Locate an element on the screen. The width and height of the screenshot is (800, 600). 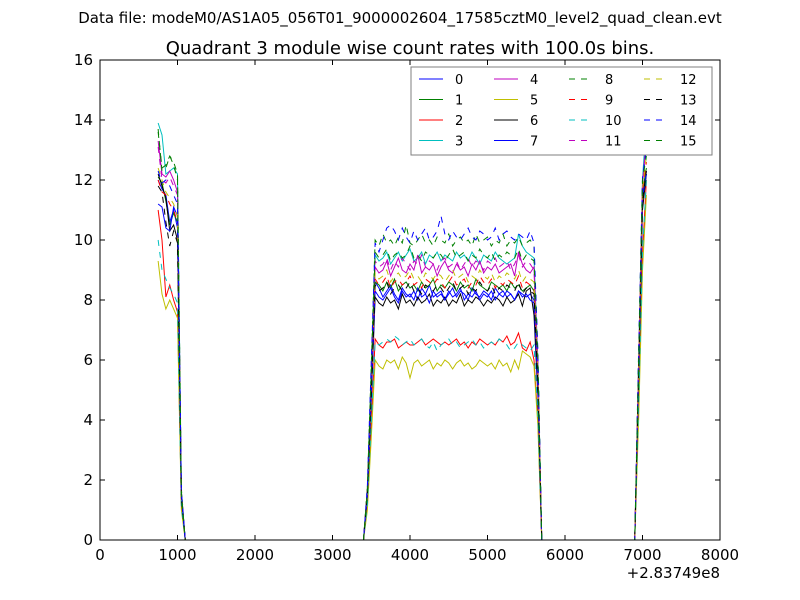
x-tick-label: 0 is located at coordinates (100, 555).